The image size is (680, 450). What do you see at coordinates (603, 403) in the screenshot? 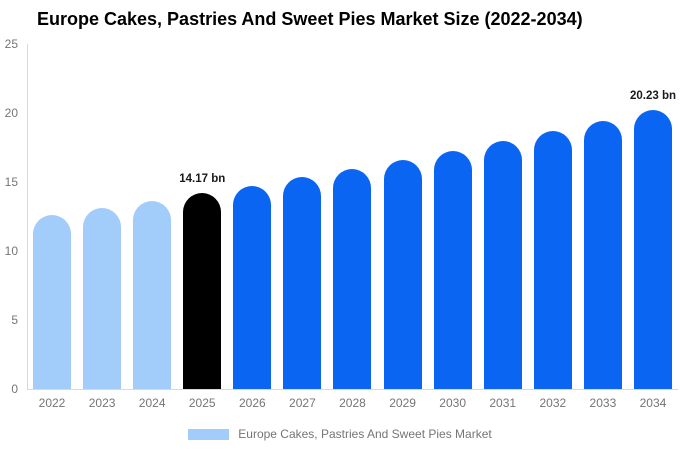
I see `x-tick-label: 2033` at bounding box center [603, 403].